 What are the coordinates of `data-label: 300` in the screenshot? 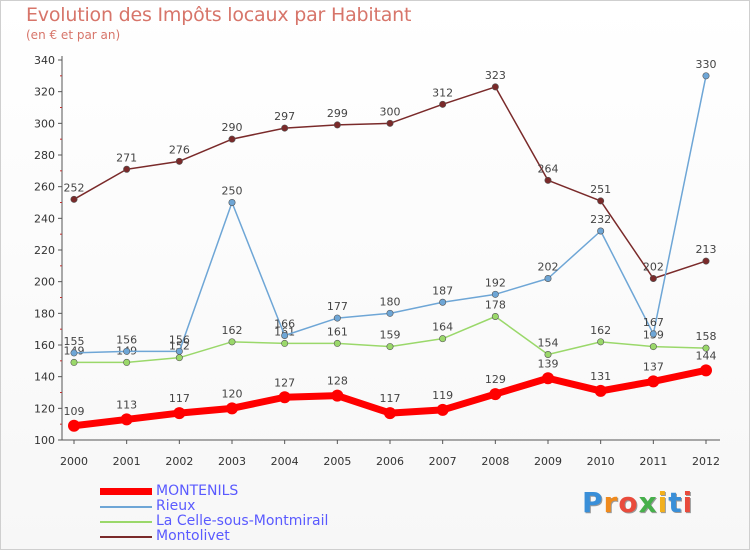 It's located at (390, 111).